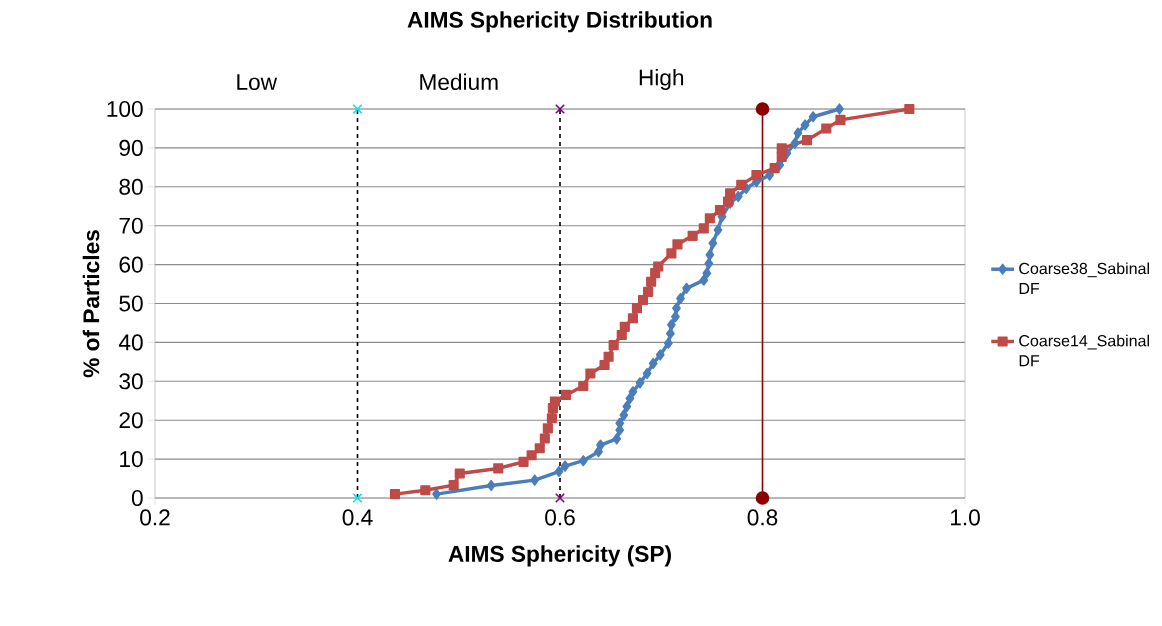 The image size is (1162, 626). What do you see at coordinates (131, 264) in the screenshot?
I see `y-tick-label: 60` at bounding box center [131, 264].